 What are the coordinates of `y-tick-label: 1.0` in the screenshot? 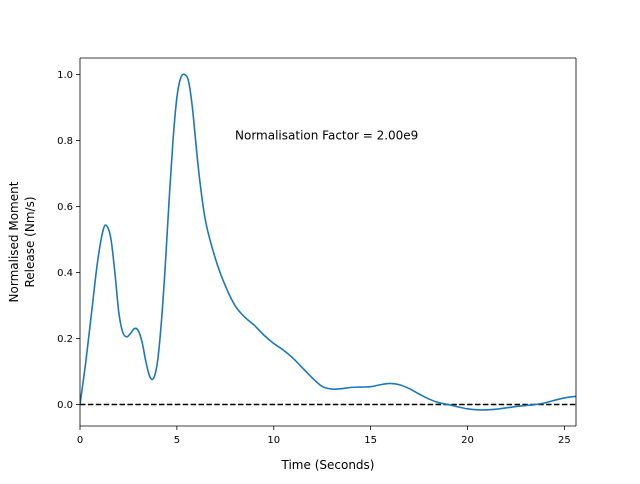 It's located at (65, 75).